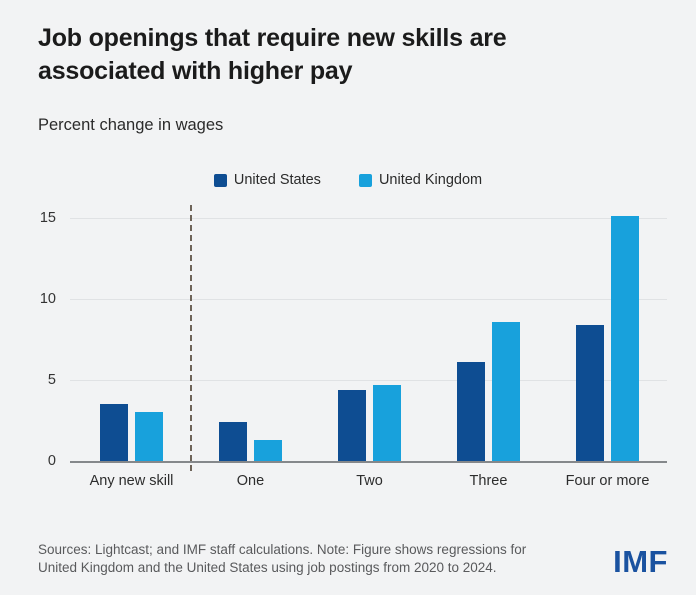 Image resolution: width=696 pixels, height=595 pixels. Describe the element at coordinates (114, 432) in the screenshot. I see `bar-united-states-any-new-skill` at that location.